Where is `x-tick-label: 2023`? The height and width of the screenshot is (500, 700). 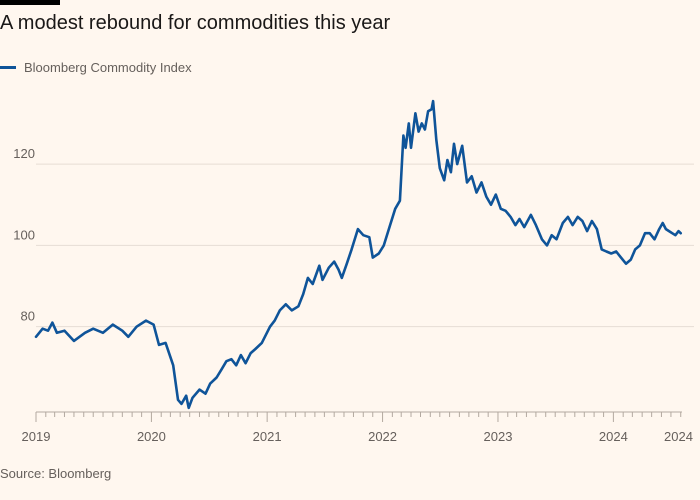
x-tick-label: 2023 is located at coordinates (498, 436).